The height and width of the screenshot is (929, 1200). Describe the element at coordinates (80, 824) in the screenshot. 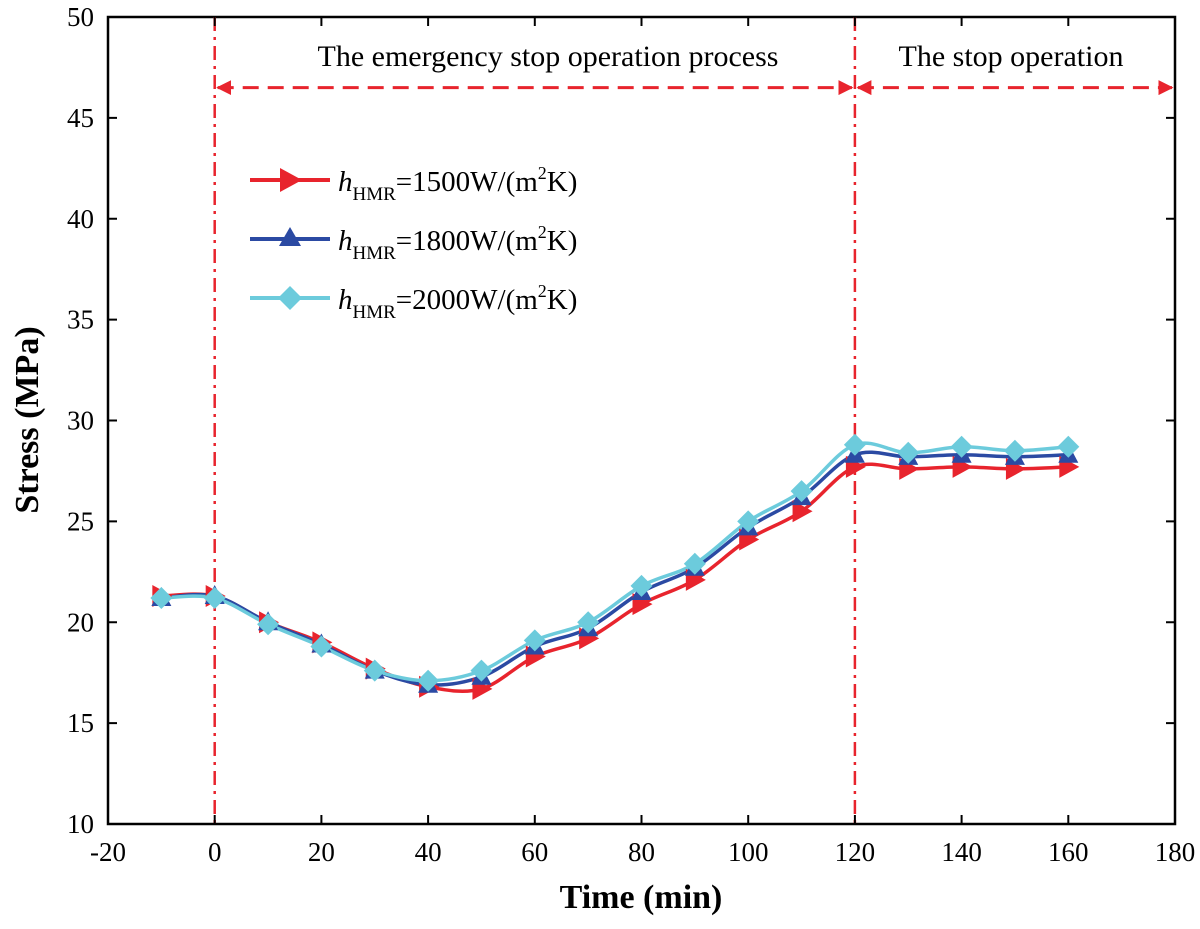

I see `y-tick-label: 10` at that location.